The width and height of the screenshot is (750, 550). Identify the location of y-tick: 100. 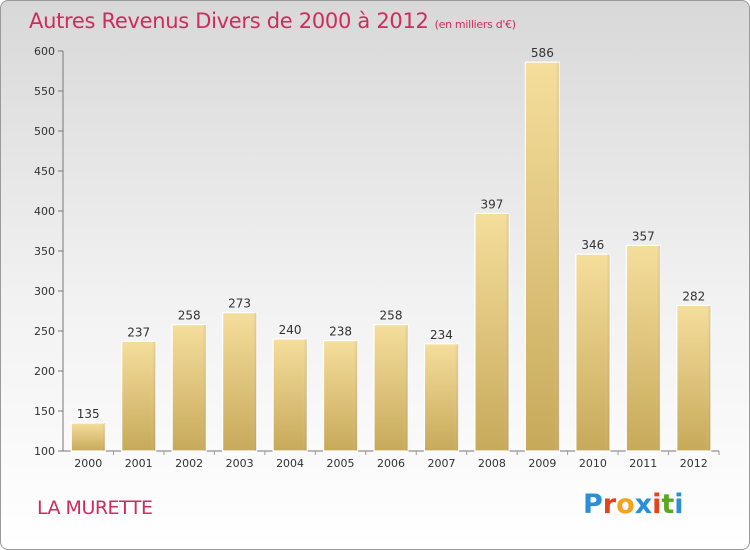
(48, 451).